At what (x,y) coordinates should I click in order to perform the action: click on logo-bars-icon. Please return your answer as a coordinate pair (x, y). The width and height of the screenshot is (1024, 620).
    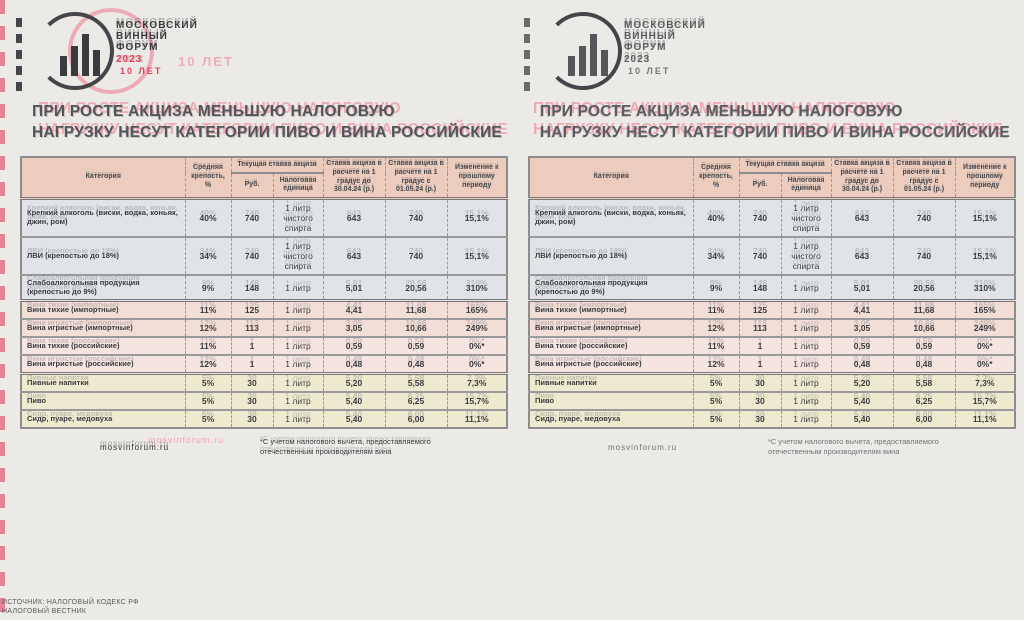
    Looking at the image, I should click on (80, 54).